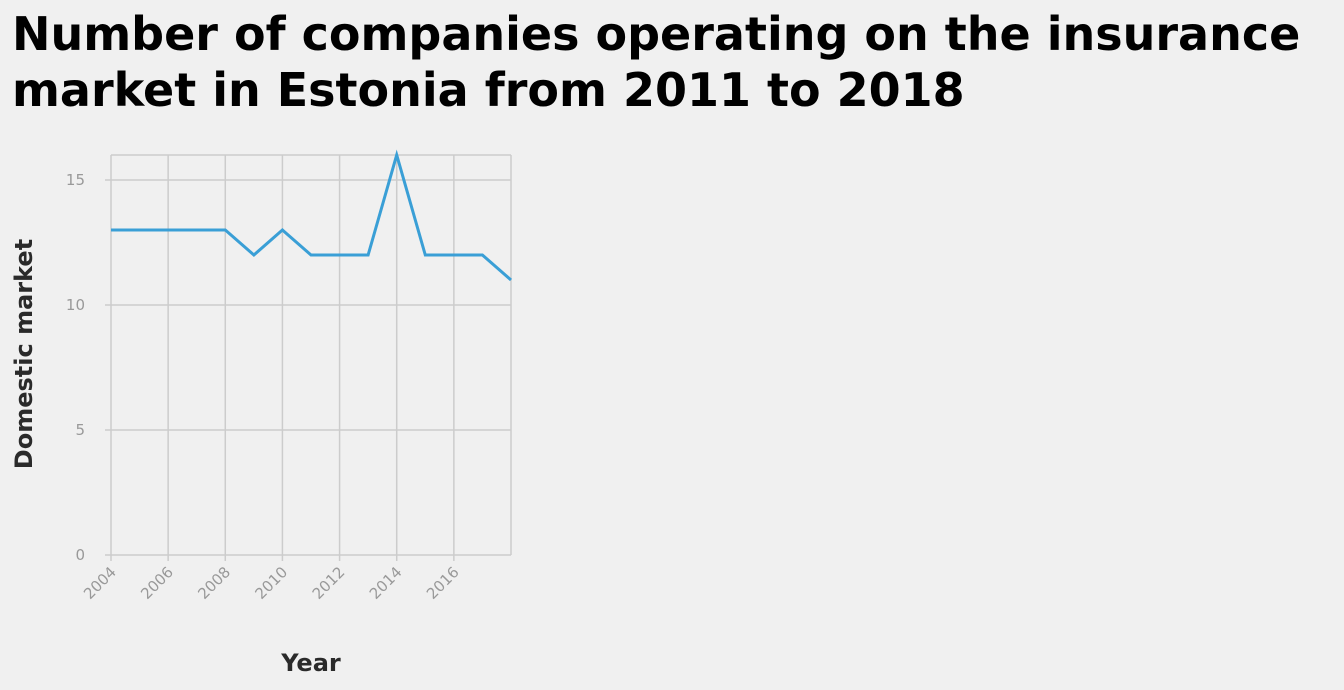 The height and width of the screenshot is (690, 1344). What do you see at coordinates (80, 555) in the screenshot?
I see `y-tick-label: 0` at bounding box center [80, 555].